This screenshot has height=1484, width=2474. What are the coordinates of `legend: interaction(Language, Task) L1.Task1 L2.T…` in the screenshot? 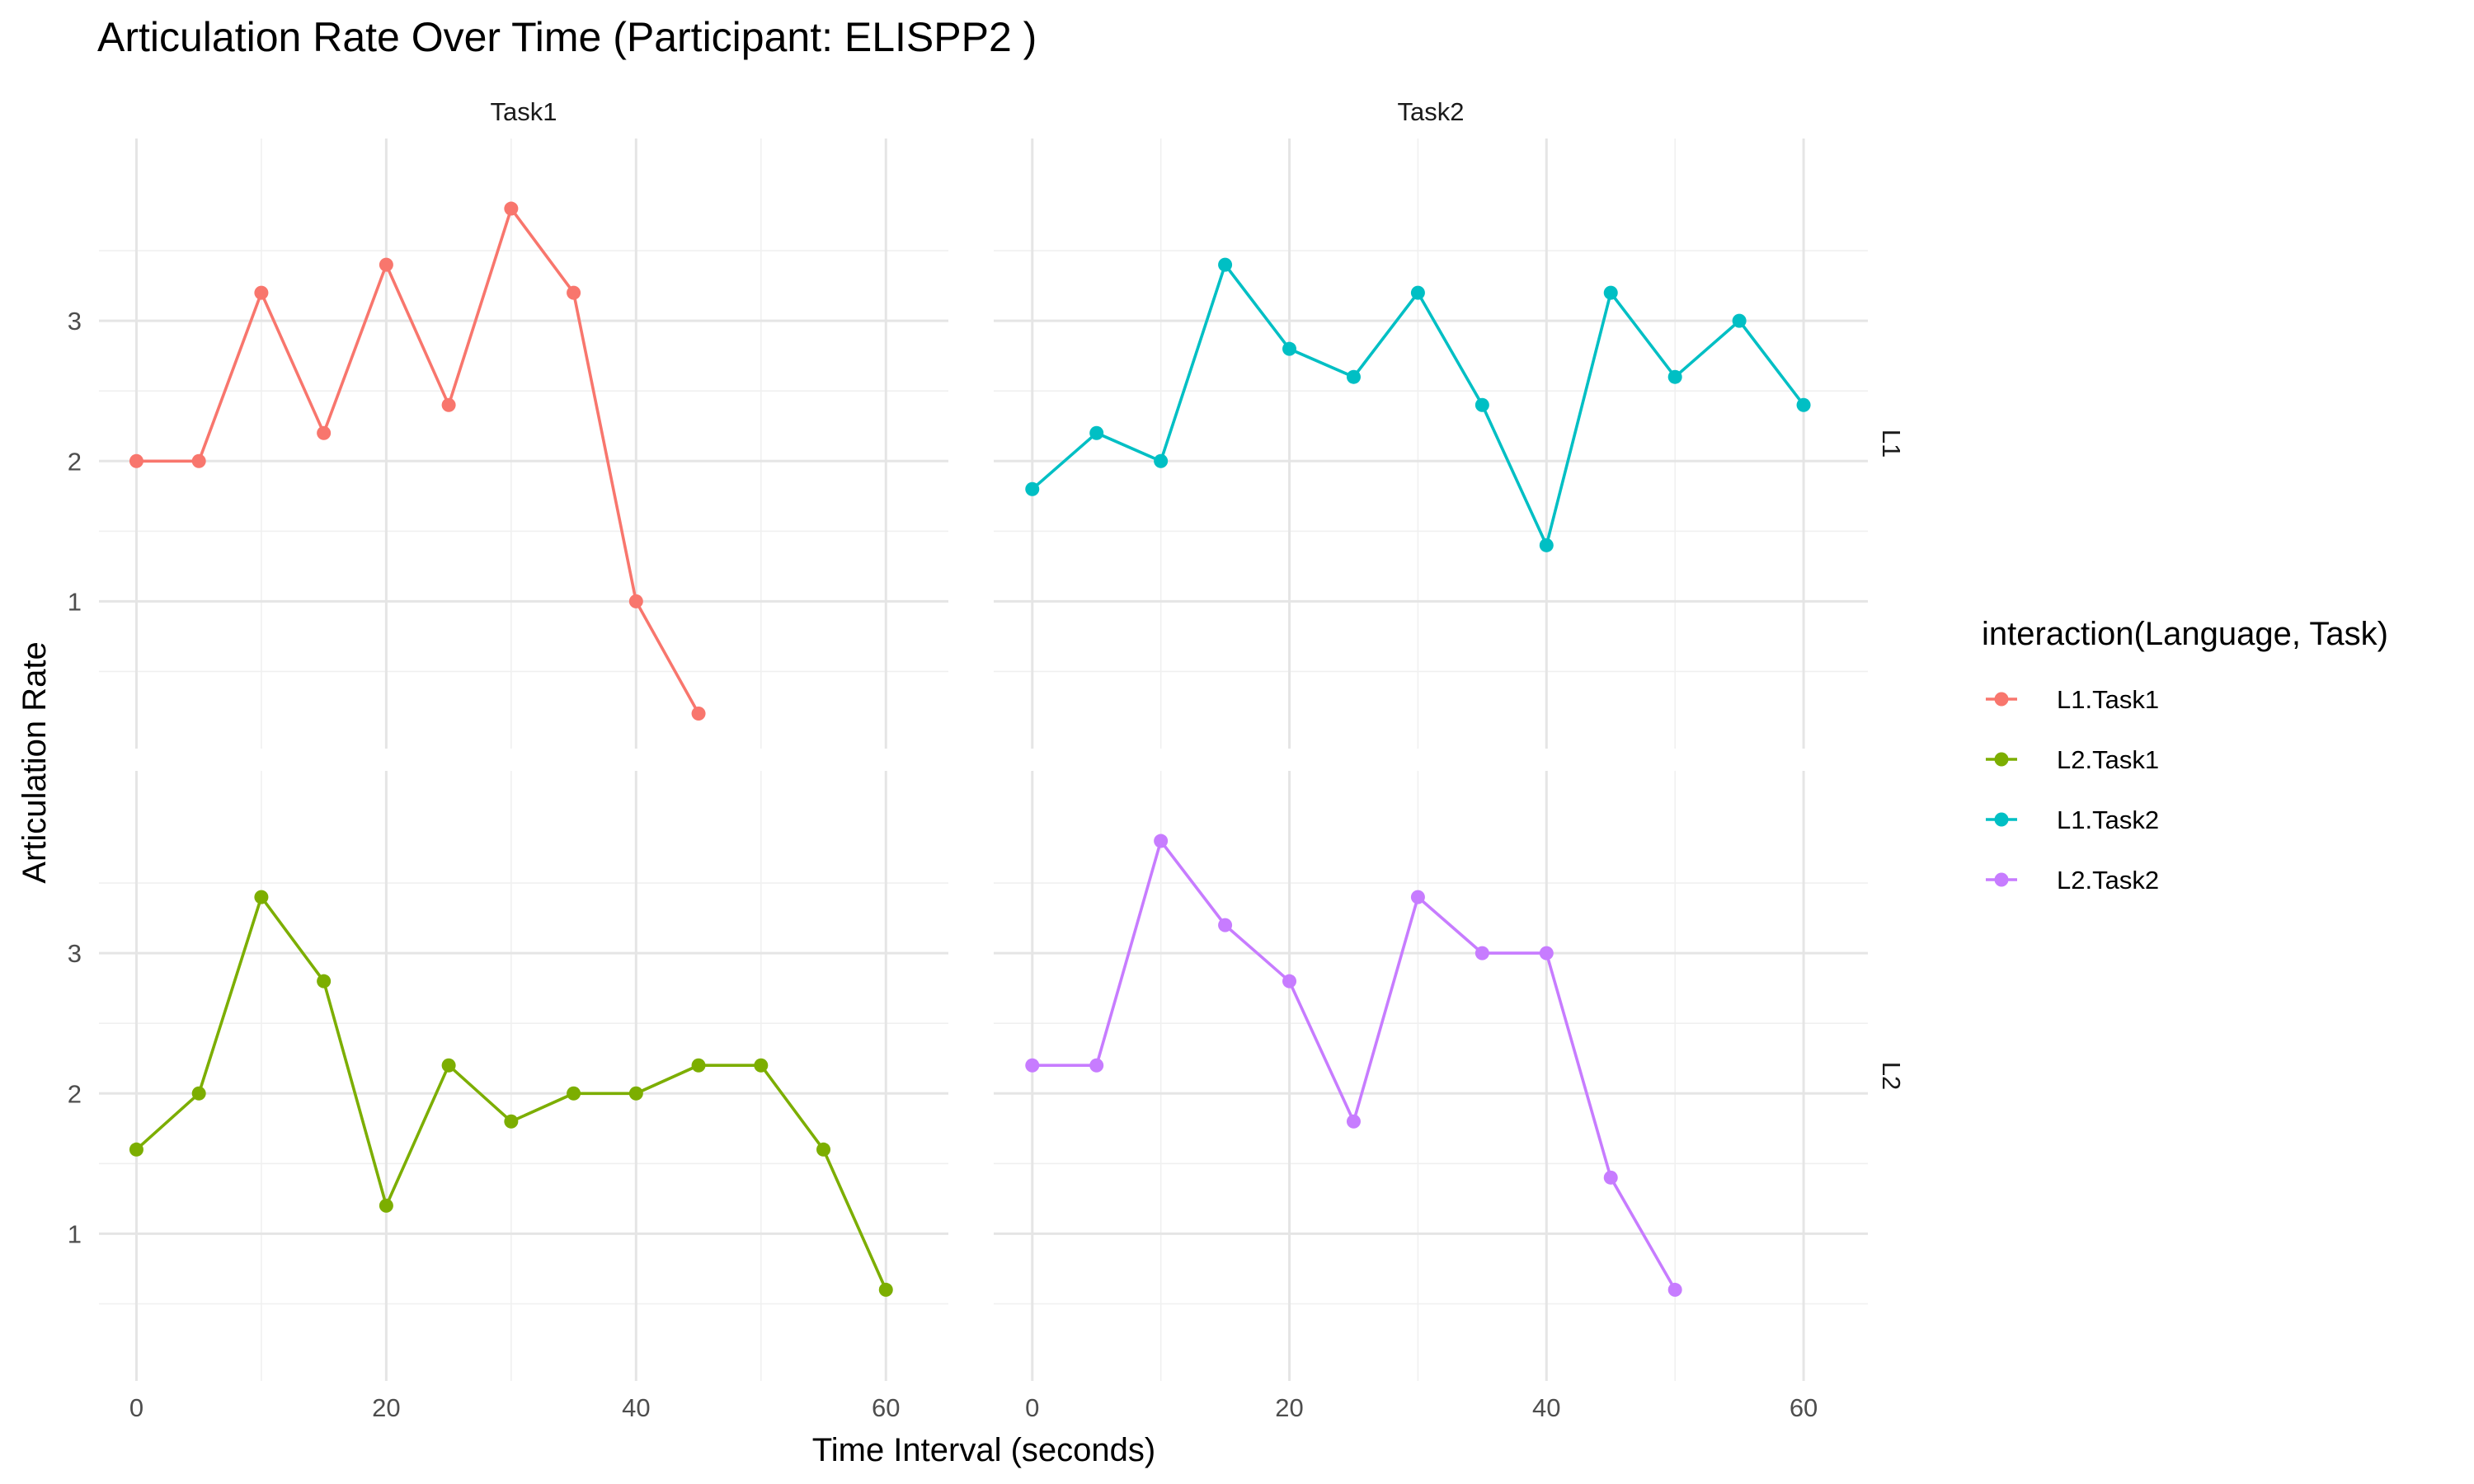 It's located at (2185, 755).